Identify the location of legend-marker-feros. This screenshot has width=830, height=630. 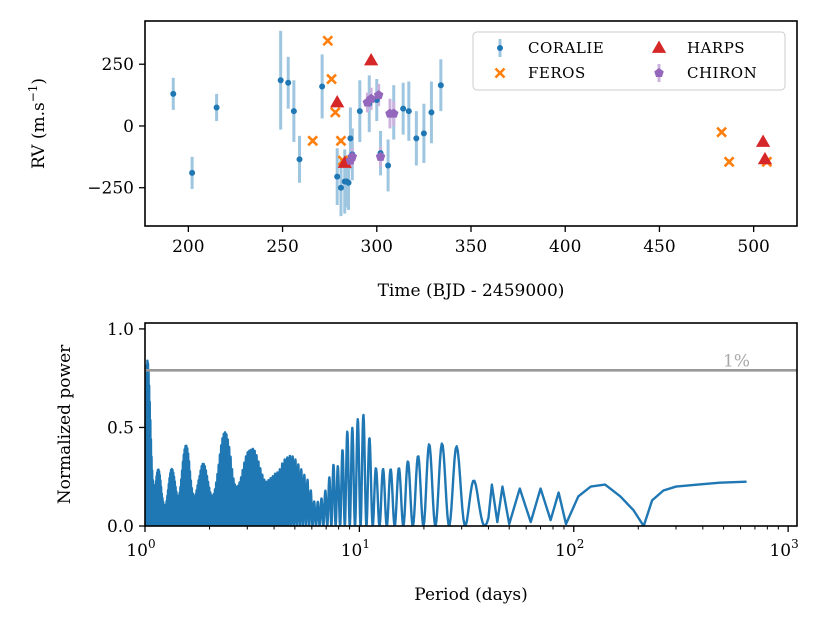
(500, 73).